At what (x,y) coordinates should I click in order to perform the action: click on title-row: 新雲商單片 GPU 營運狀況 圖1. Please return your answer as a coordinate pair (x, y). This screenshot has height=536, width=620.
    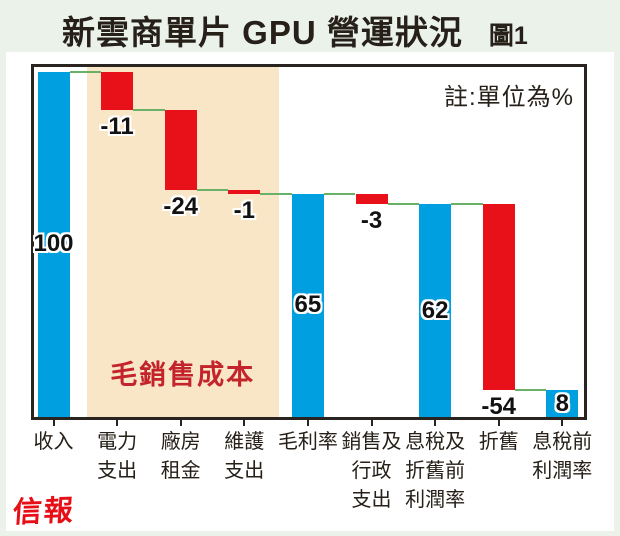
    Looking at the image, I should click on (337, 30).